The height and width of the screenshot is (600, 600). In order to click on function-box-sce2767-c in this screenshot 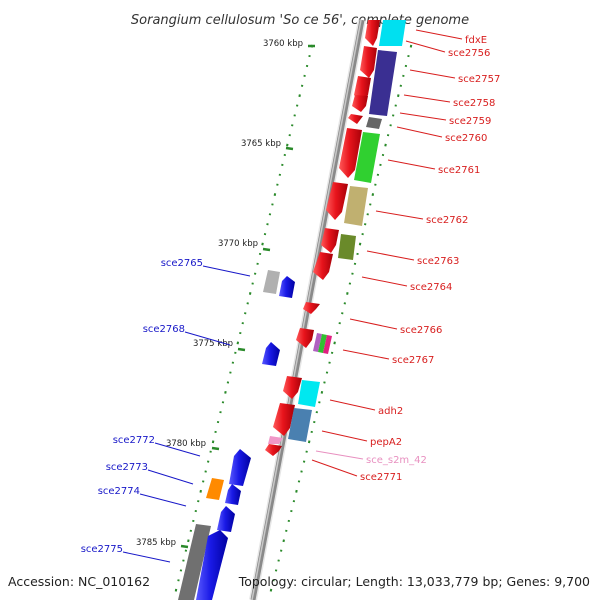, I will do `click(327, 344)`.